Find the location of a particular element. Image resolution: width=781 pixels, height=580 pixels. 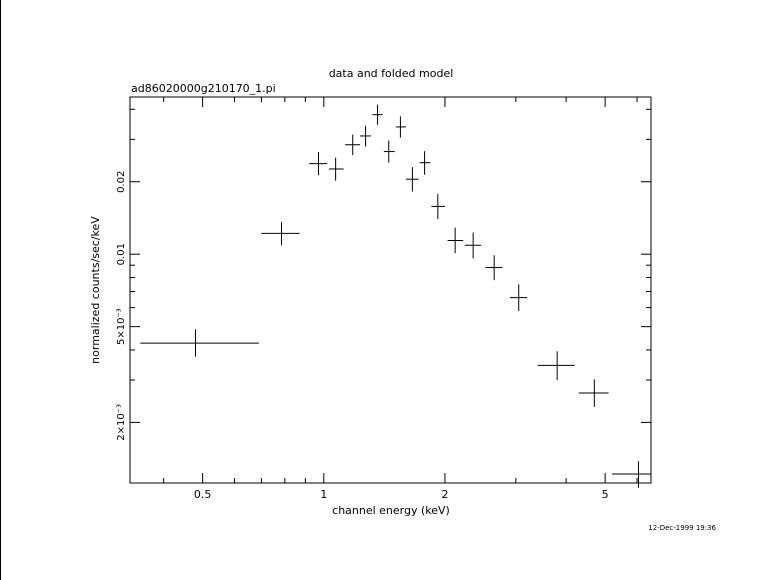

y-tick-label: 0.01 is located at coordinates (121, 254).